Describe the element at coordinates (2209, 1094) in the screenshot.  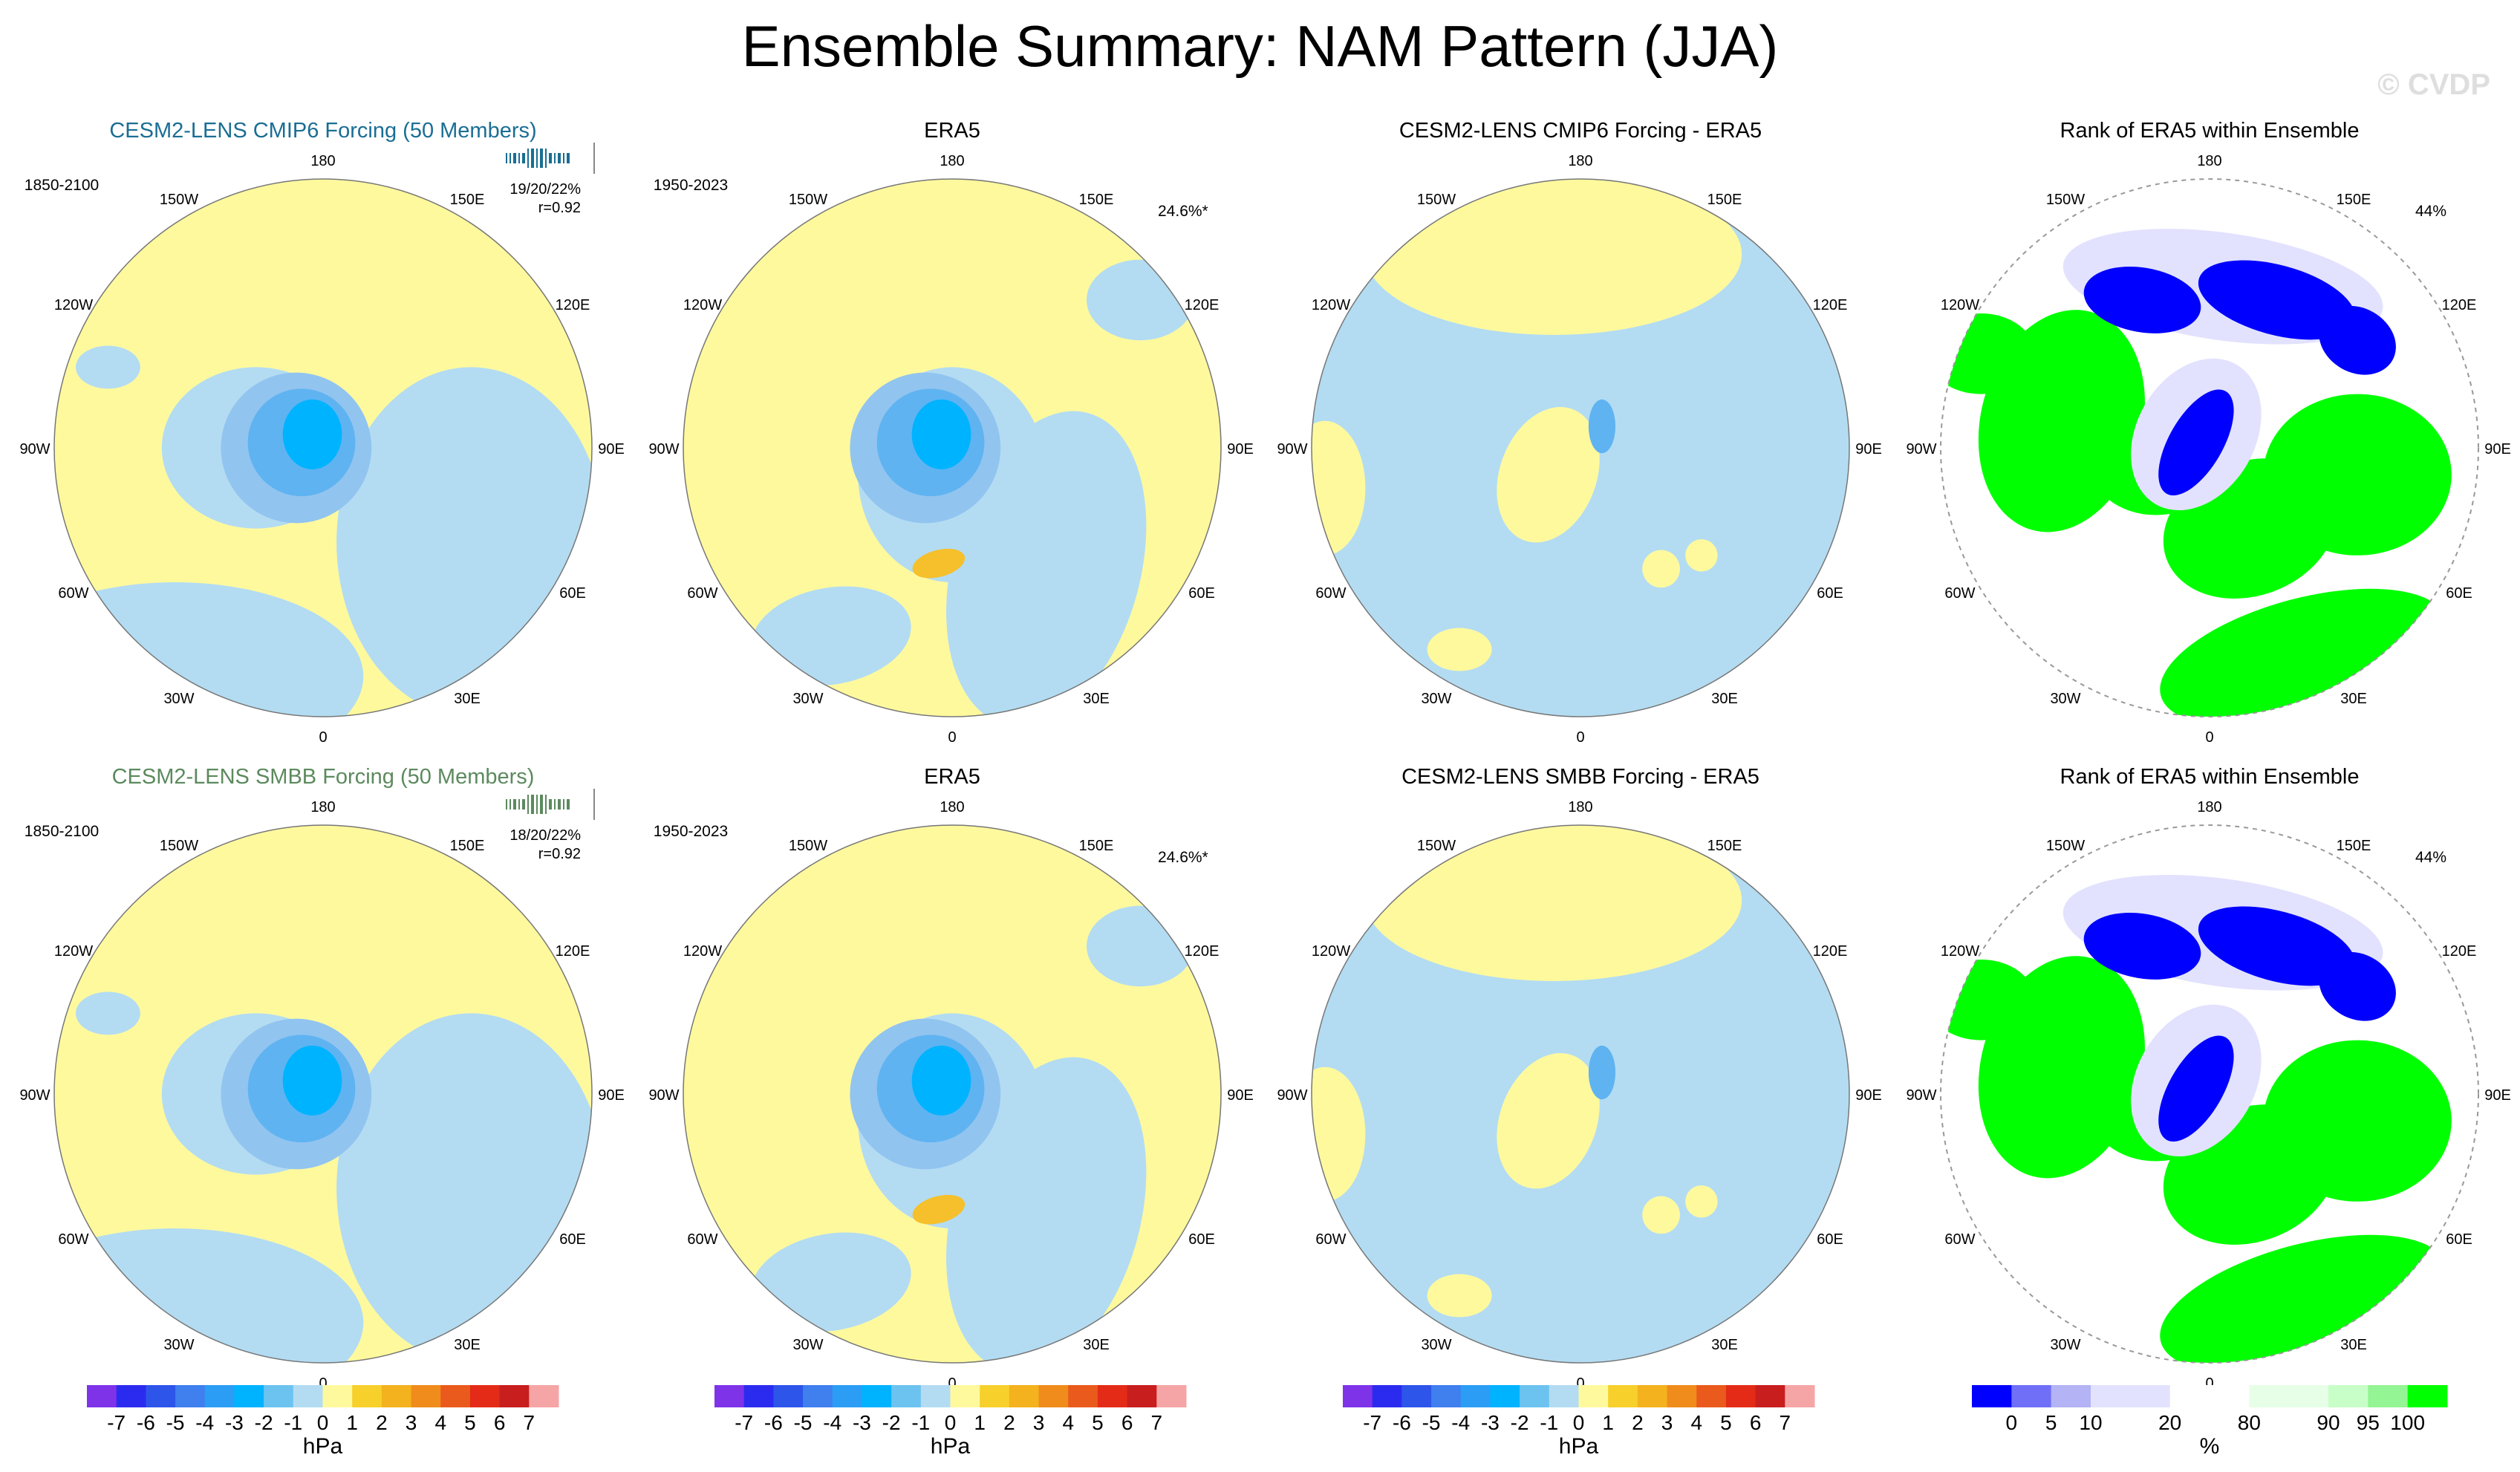
I see `map-boundary` at that location.